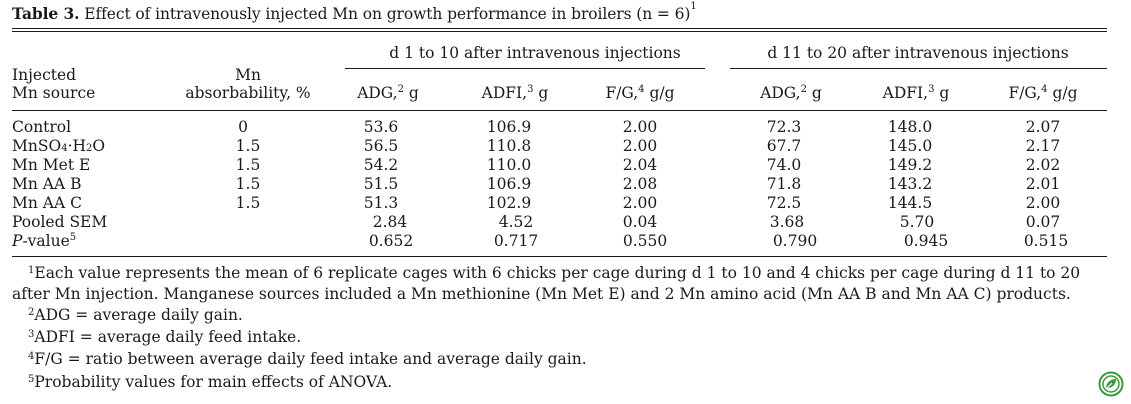  I want to click on row-value: 51.3, so click(381, 203).